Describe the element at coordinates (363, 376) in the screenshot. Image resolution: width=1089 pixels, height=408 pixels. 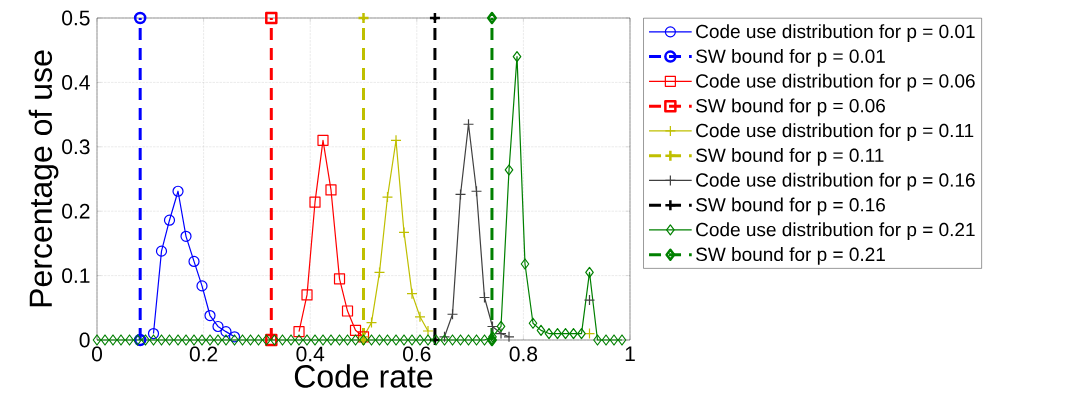
I see `x-axis-title: Code rate` at that location.